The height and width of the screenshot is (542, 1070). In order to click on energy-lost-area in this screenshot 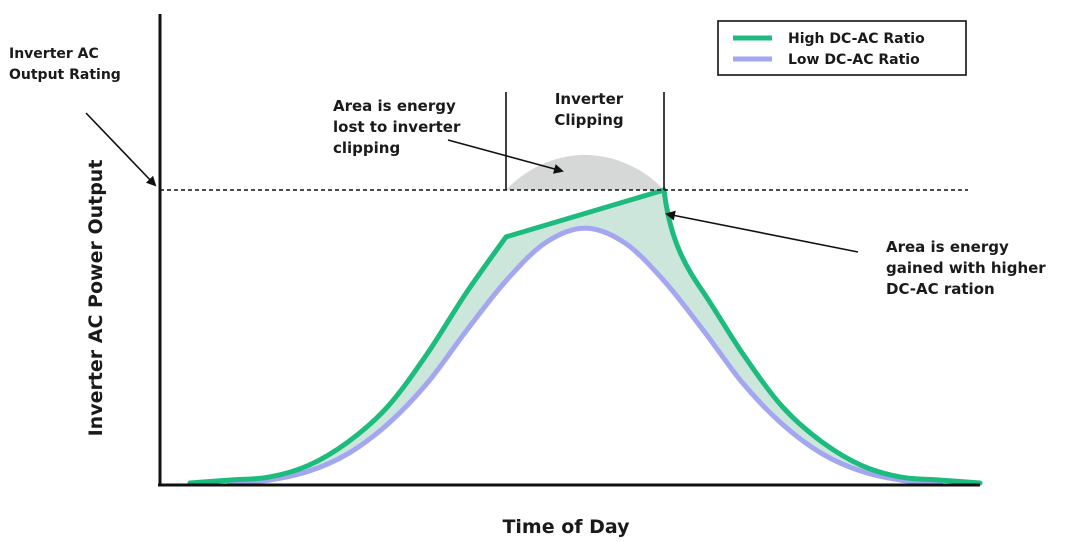, I will do `click(585, 172)`.